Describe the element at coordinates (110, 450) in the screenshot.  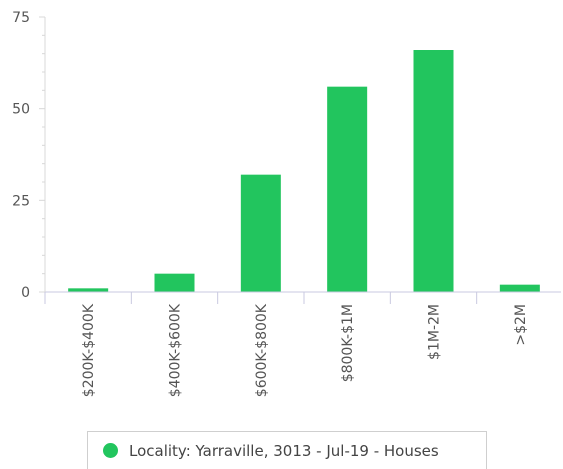
I see `legend-marker-icon` at that location.